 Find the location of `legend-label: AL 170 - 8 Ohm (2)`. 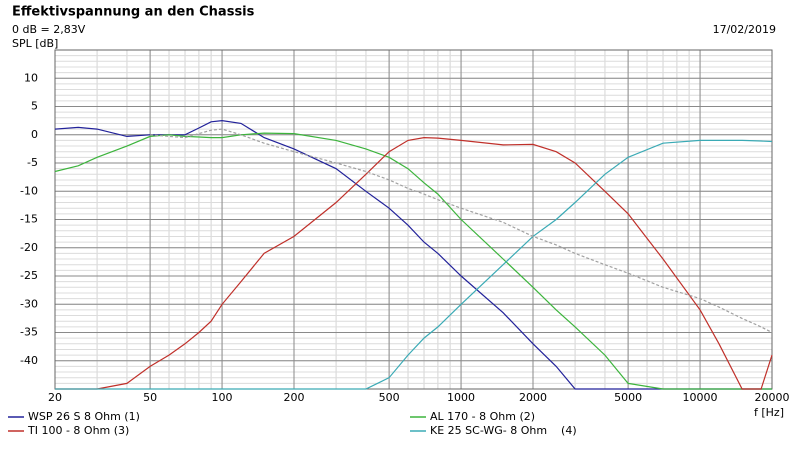

legend-label: AL 170 - 8 Ohm (2) is located at coordinates (482, 416).